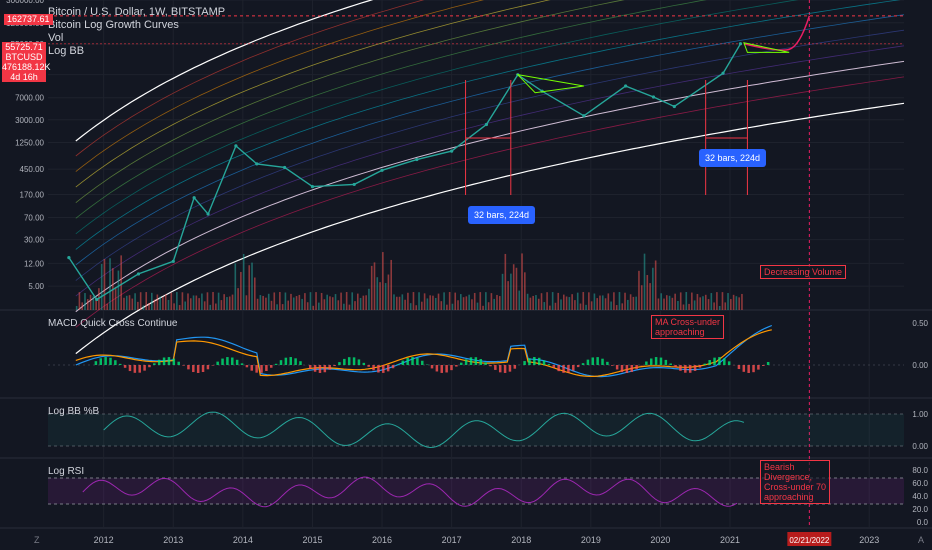 Image resolution: width=932 pixels, height=550 pixels. What do you see at coordinates (809, 539) in the screenshot?
I see `target-date-badge` at bounding box center [809, 539].